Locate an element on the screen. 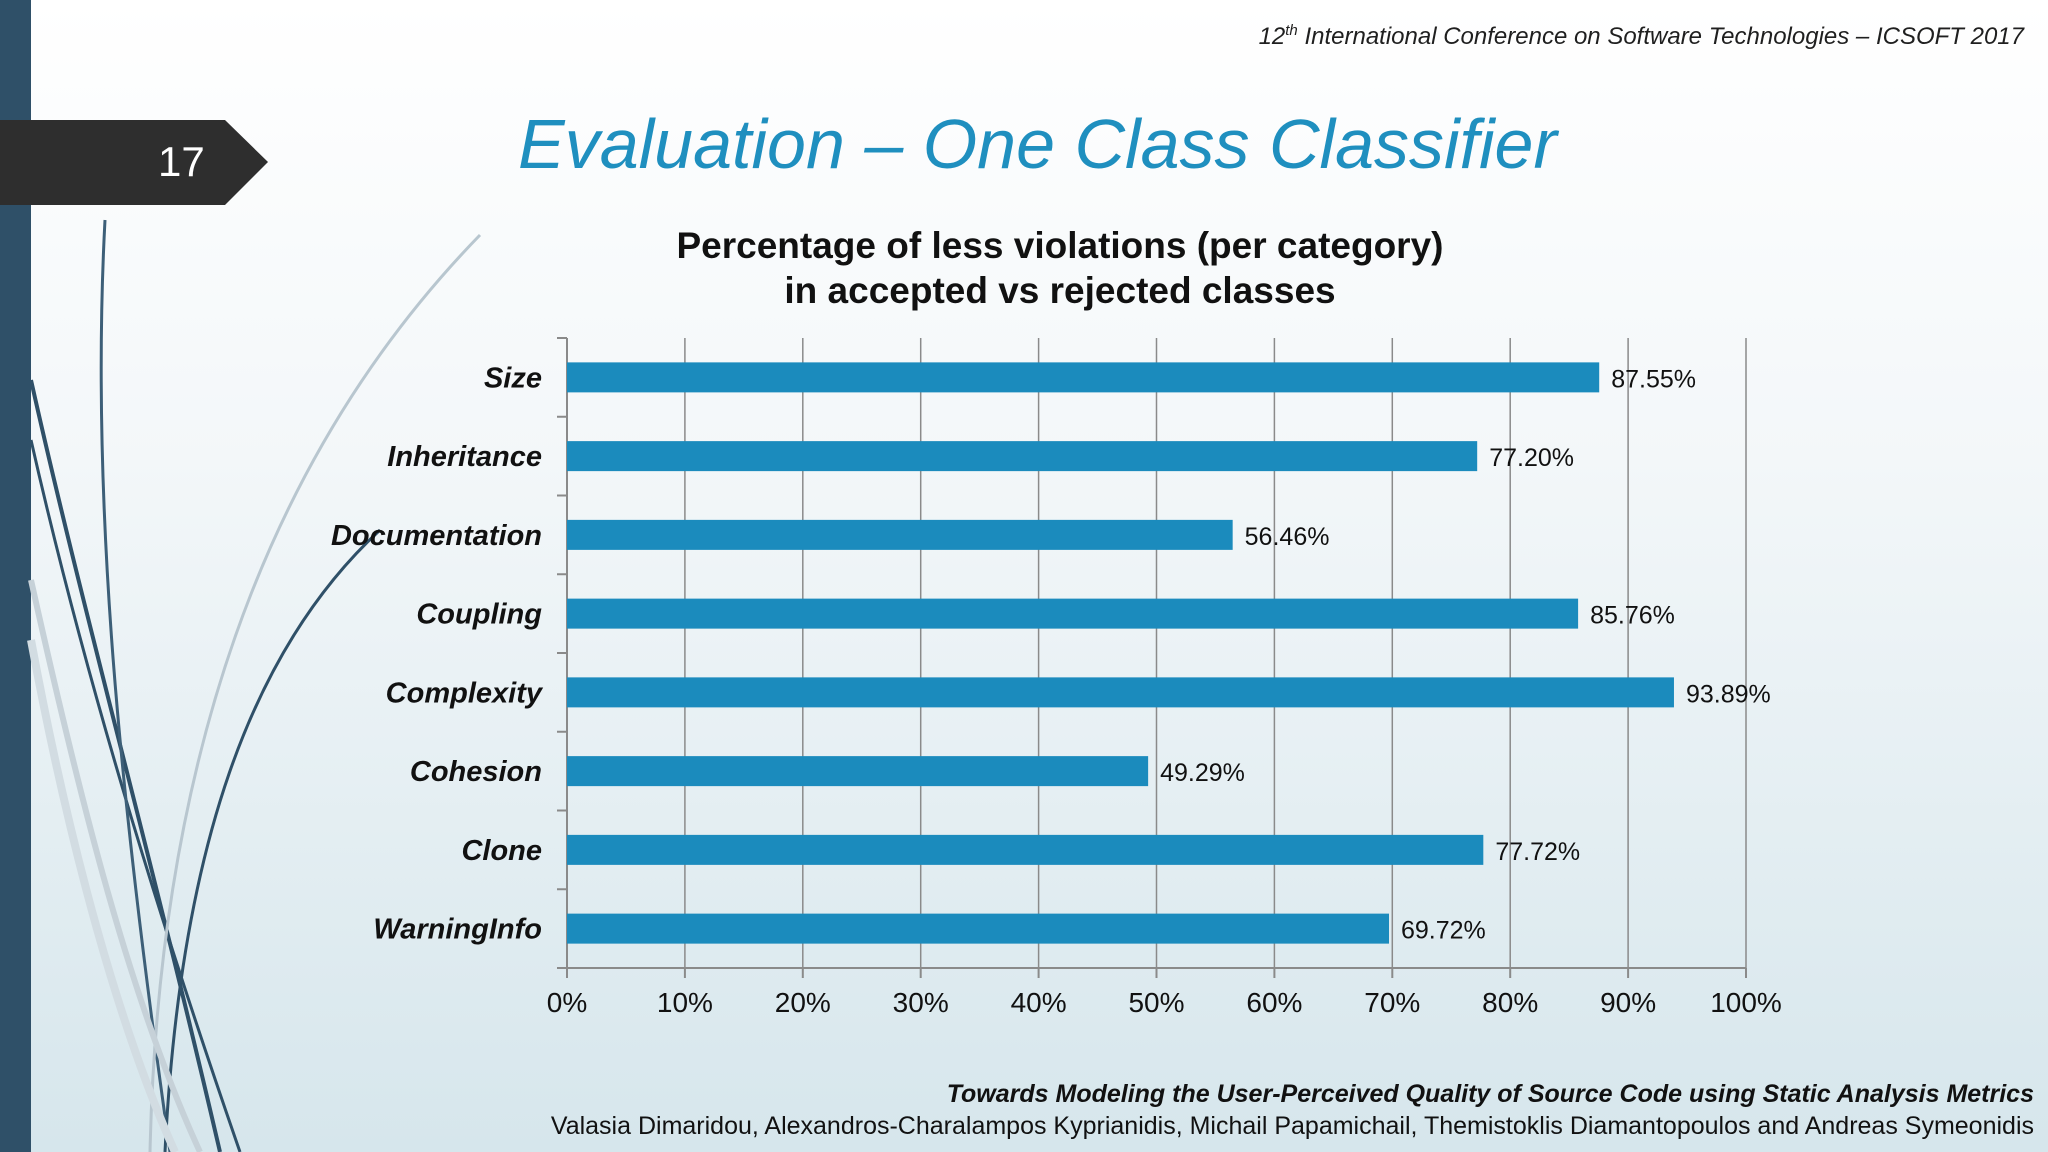 Image resolution: width=2048 pixels, height=1152 pixels. category-label: Size is located at coordinates (513, 378).